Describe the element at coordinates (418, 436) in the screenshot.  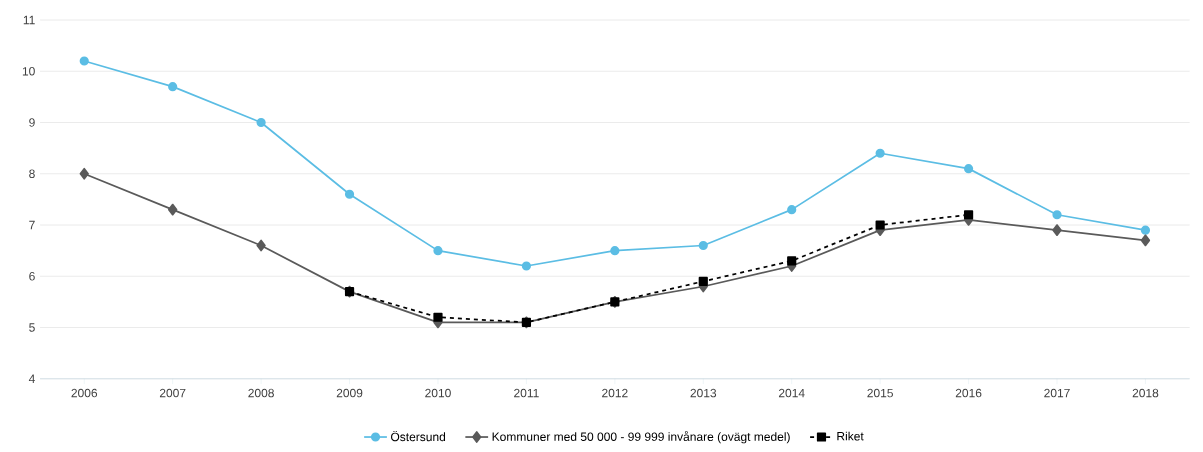
I see `legend-label: Östersund` at that location.